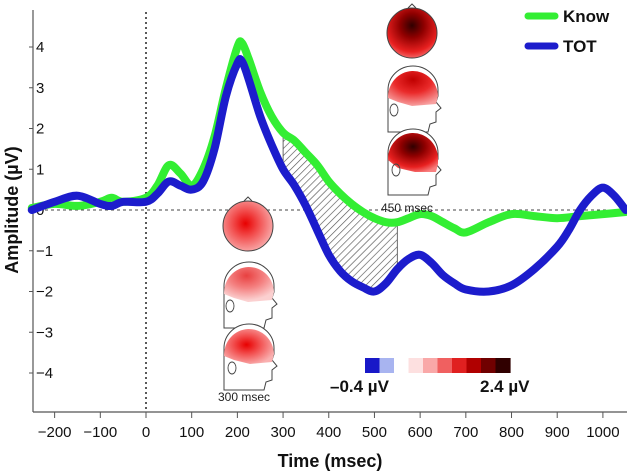  I want to click on y-tick-label: 4, so click(40, 47).